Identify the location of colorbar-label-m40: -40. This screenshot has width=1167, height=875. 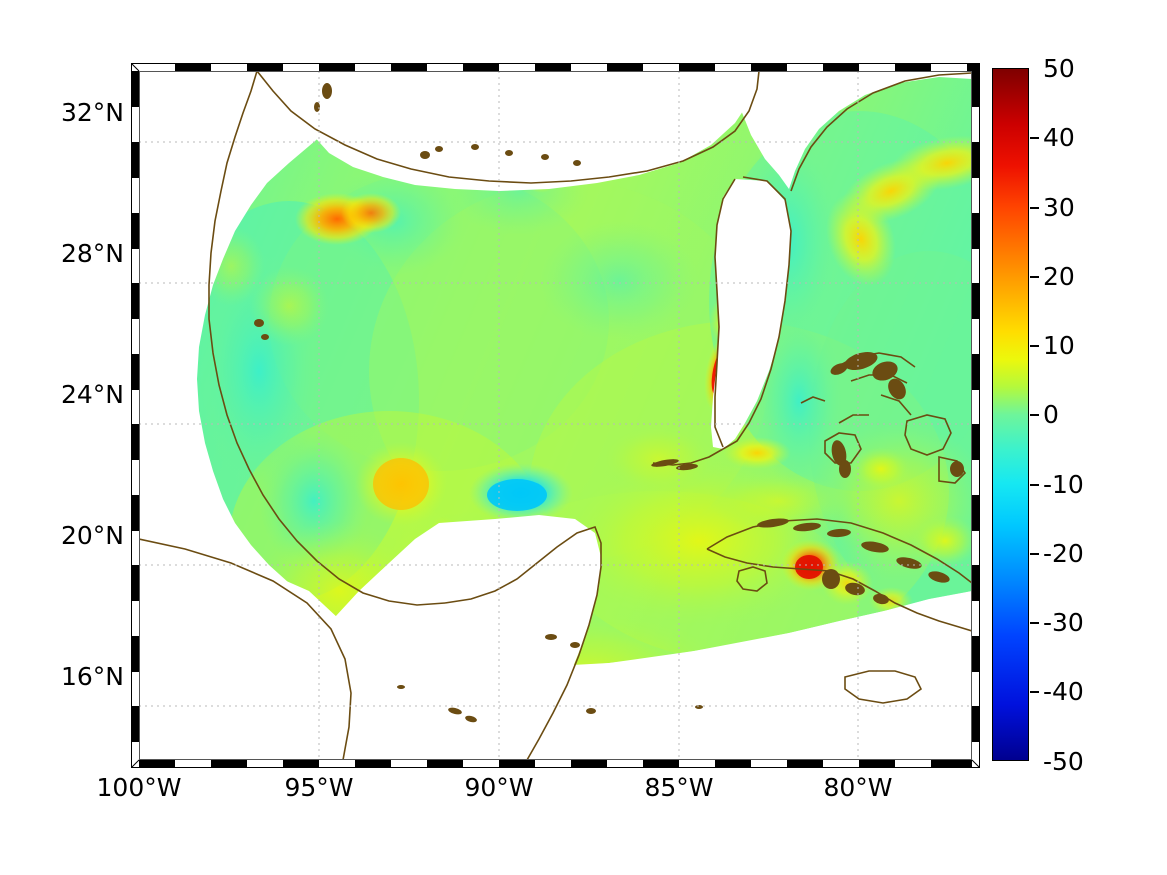
(1063, 691).